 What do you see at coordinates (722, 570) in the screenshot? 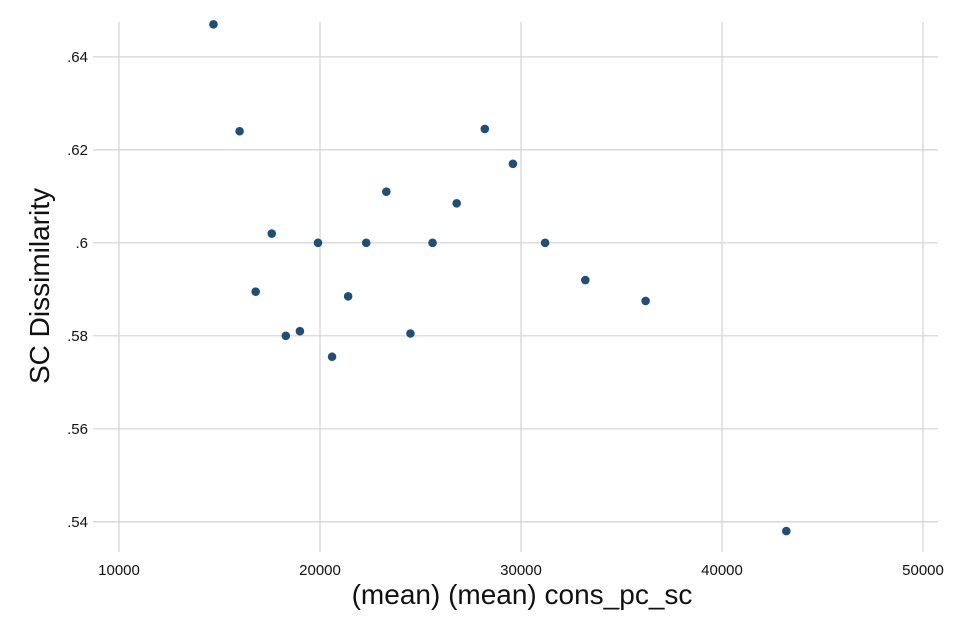
I see `x-tick-label: 40000` at bounding box center [722, 570].